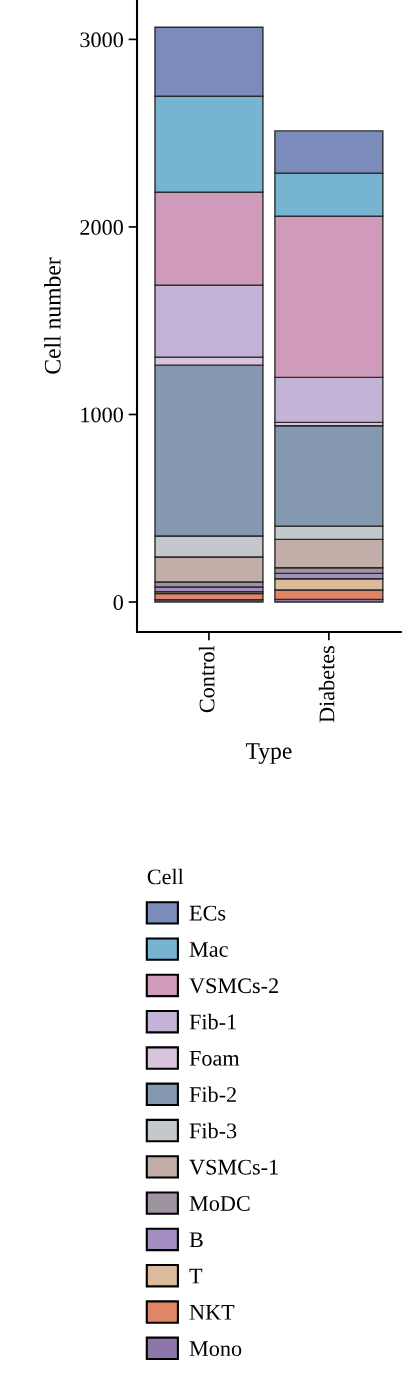 The height and width of the screenshot is (1380, 409). I want to click on y-axis-title: Cell number, so click(52, 315).